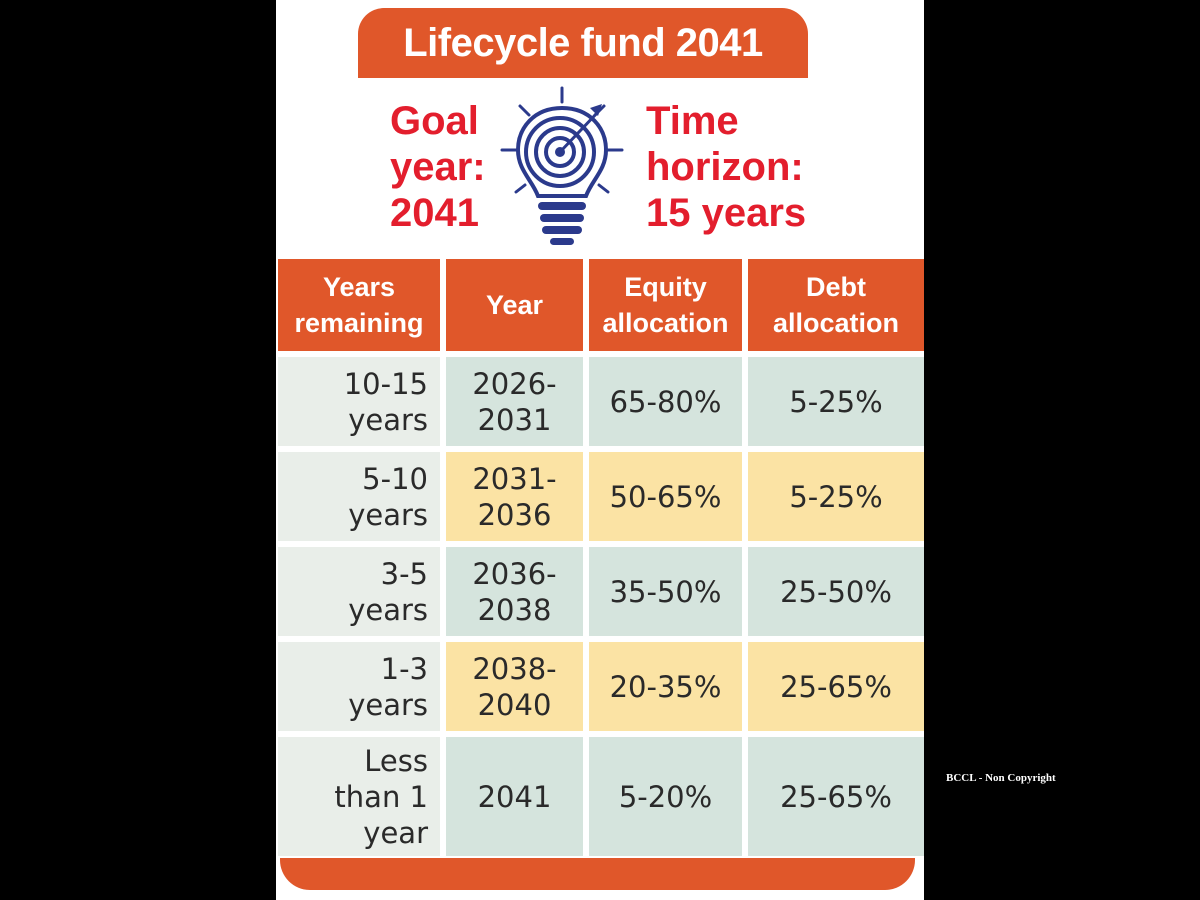 This screenshot has height=900, width=1200. What do you see at coordinates (359, 305) in the screenshot?
I see `header-years-remaining: Years remaining` at bounding box center [359, 305].